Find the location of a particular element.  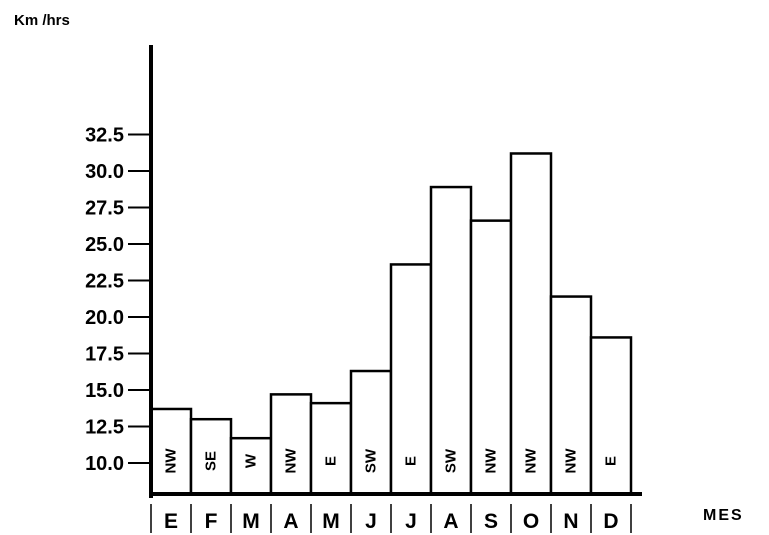

x-tick-label: N is located at coordinates (570, 521).